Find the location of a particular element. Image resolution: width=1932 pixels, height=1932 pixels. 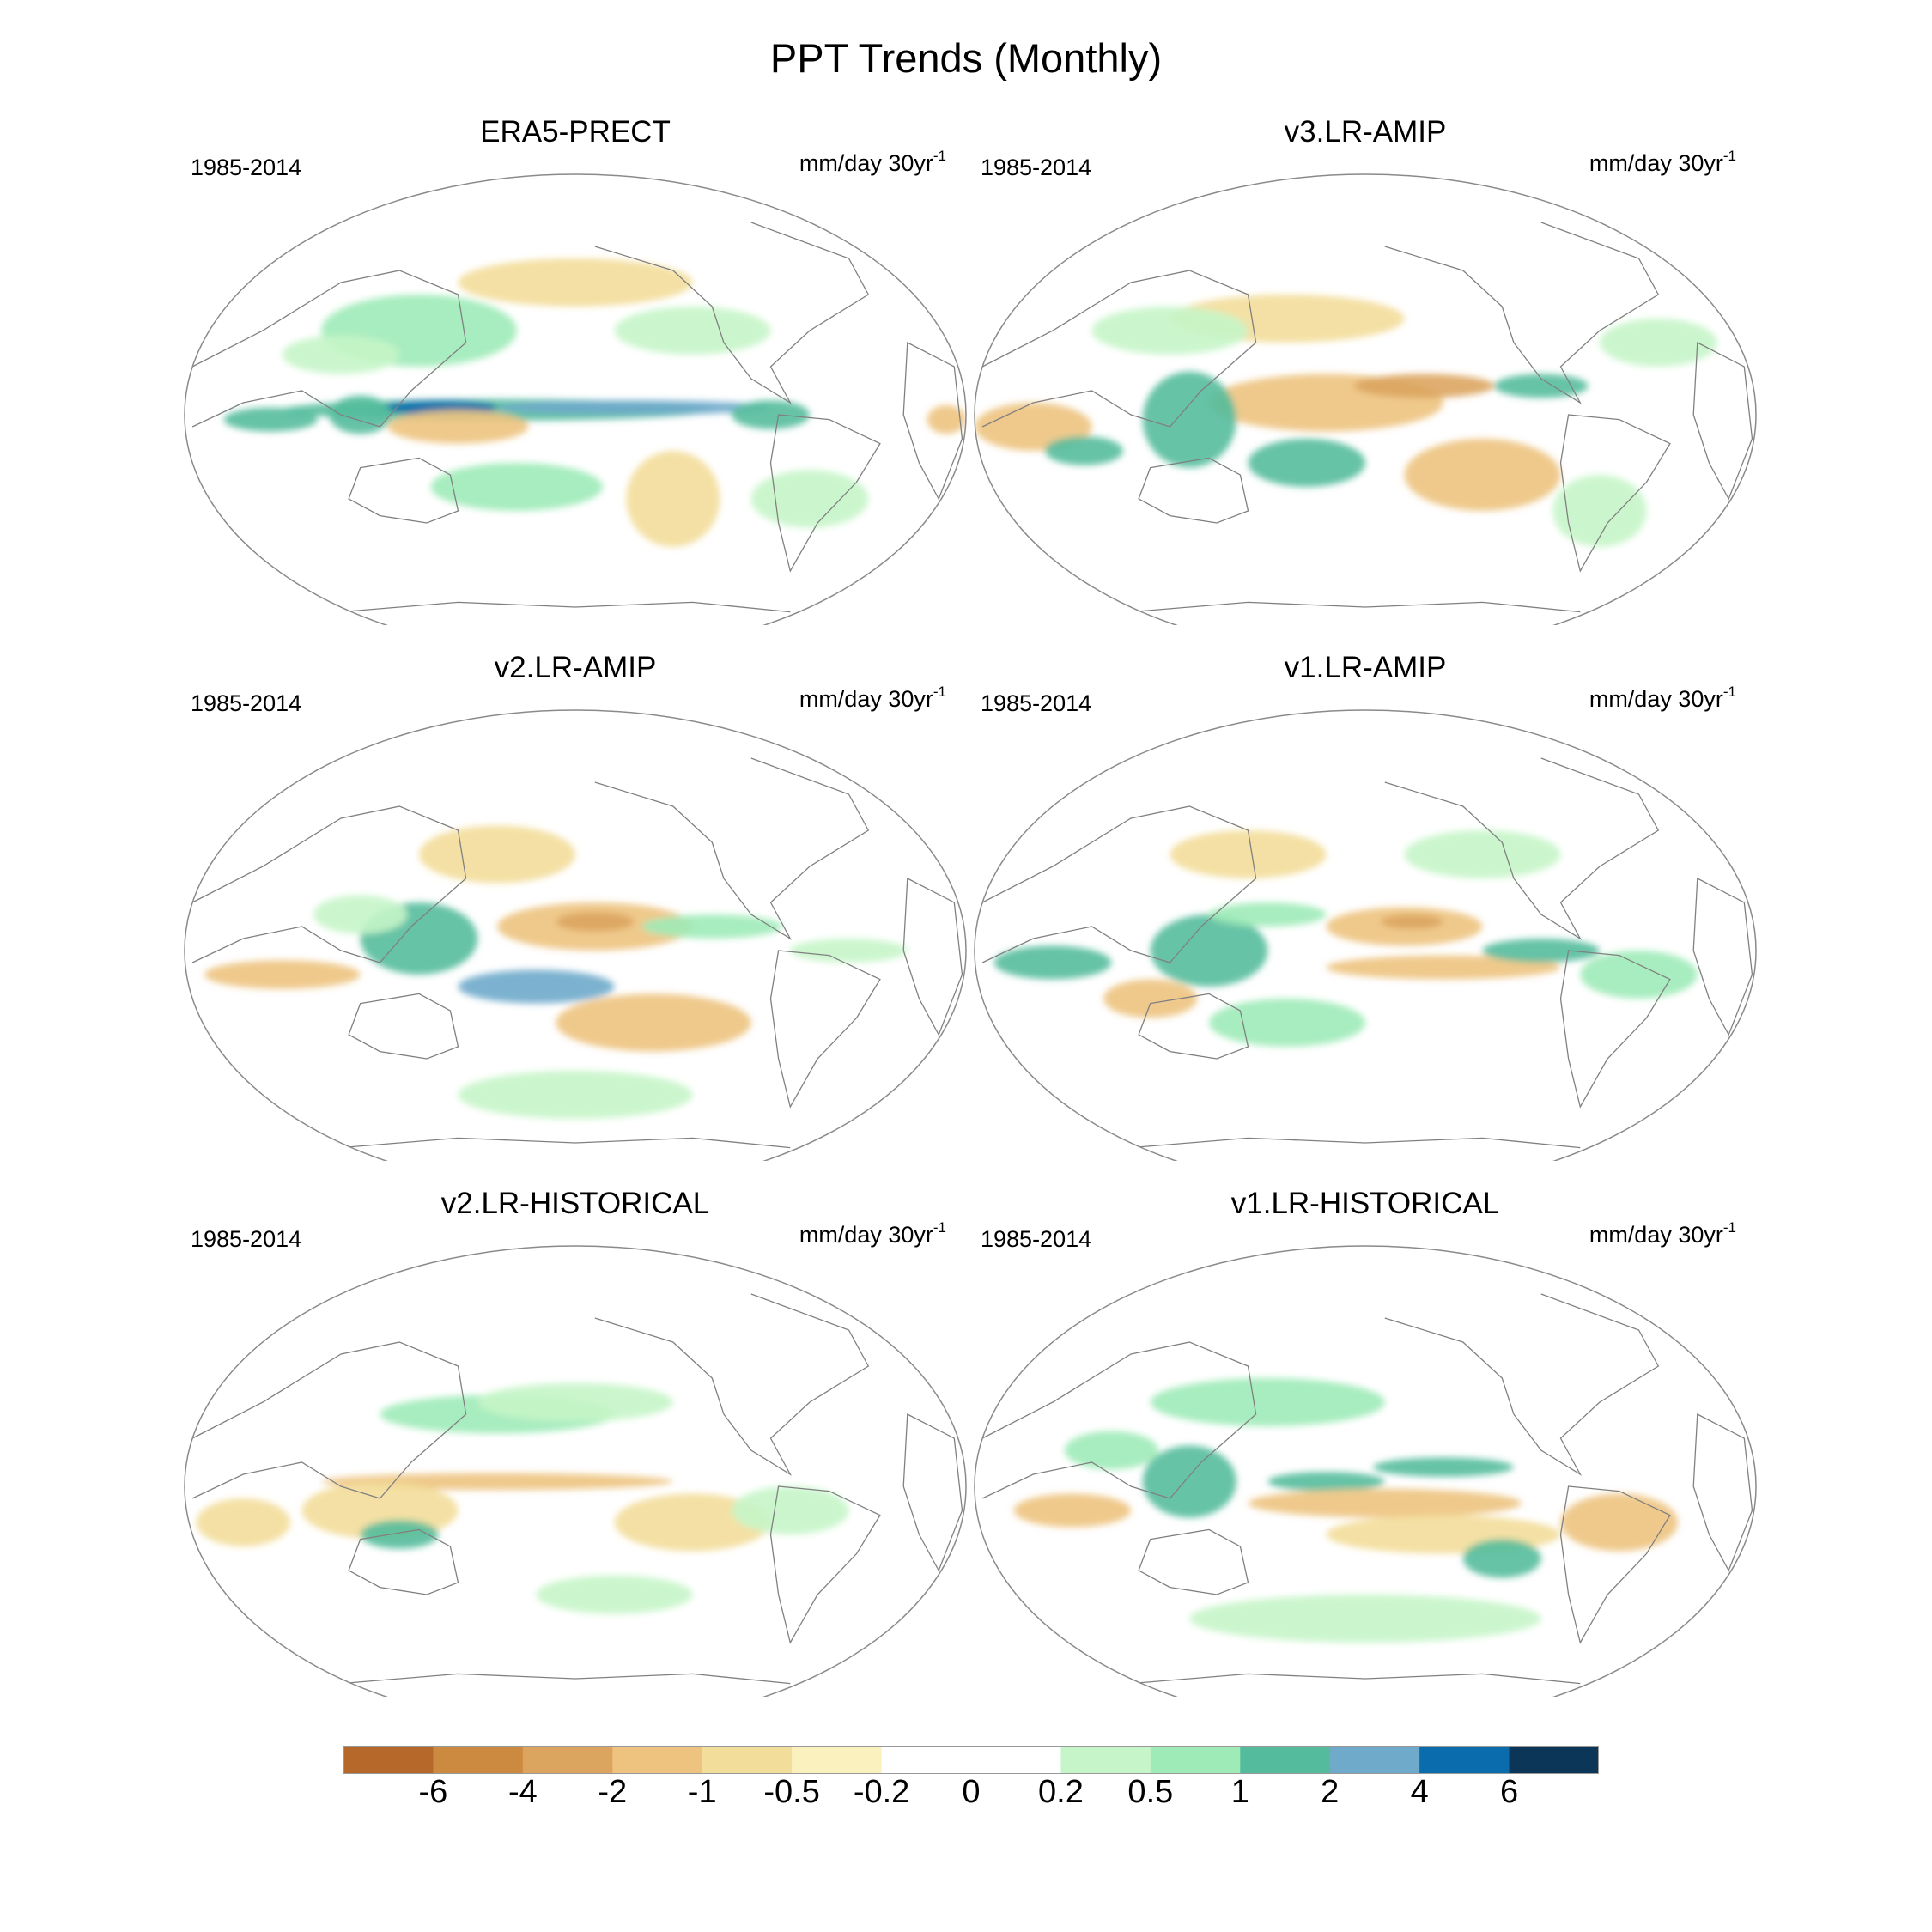

colorbar-tick-label: -0.2 is located at coordinates (881, 1792).